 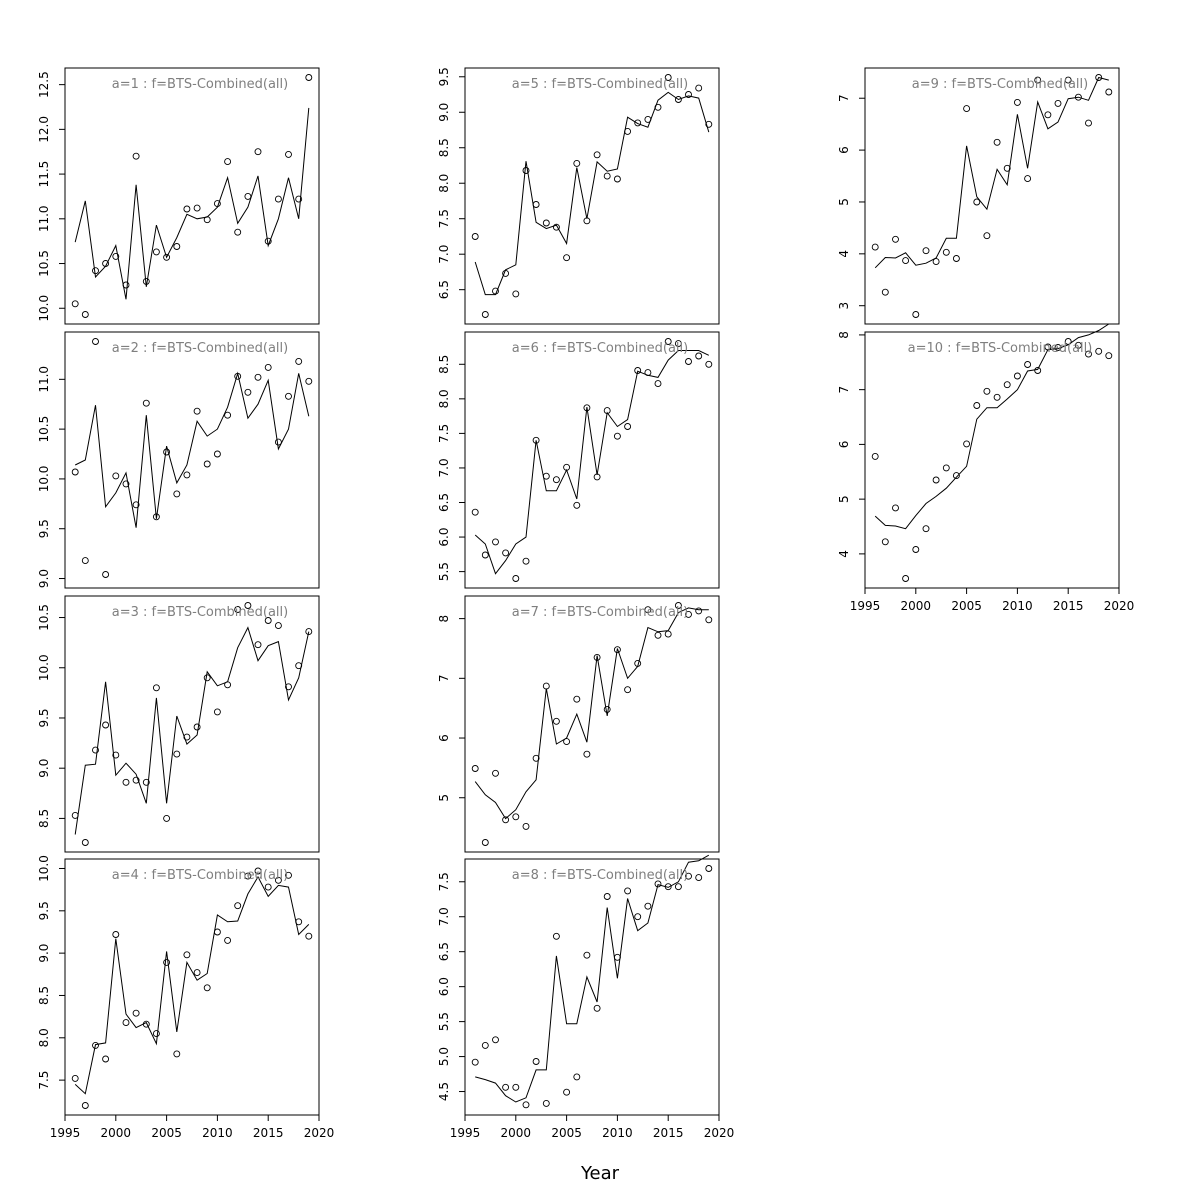 I want to click on panel-title: a=10 : f=BTS-Combined(all), so click(x=1000, y=348).